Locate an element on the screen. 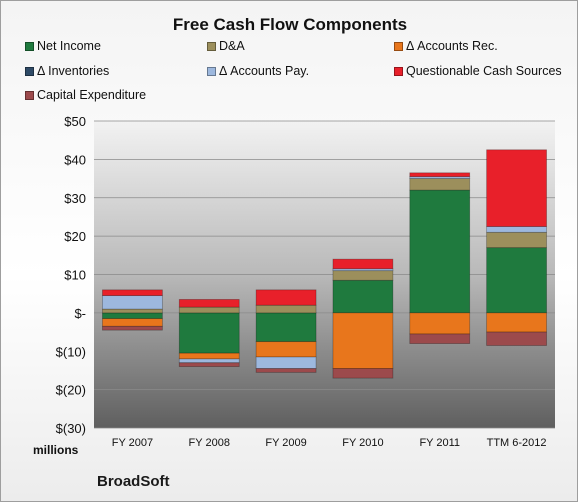 The image size is (578, 503). legend-item-accounts-pay: Δ Accounts Pay. is located at coordinates (258, 71).